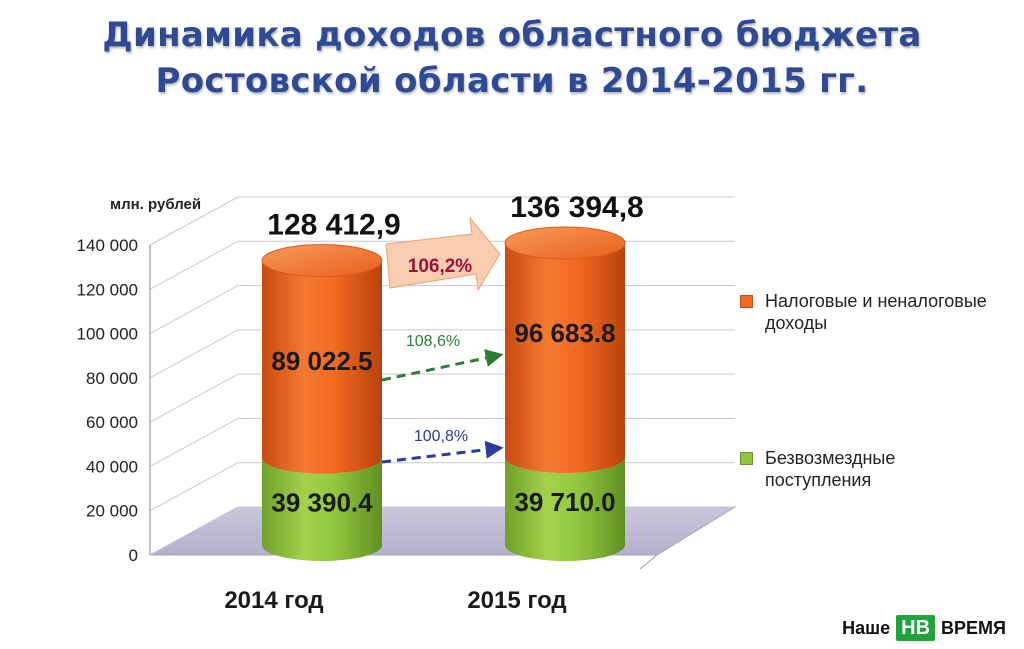 This screenshot has height=649, width=1024. I want to click on legend-item-grant: Безвозмездные поступления, so click(872, 469).